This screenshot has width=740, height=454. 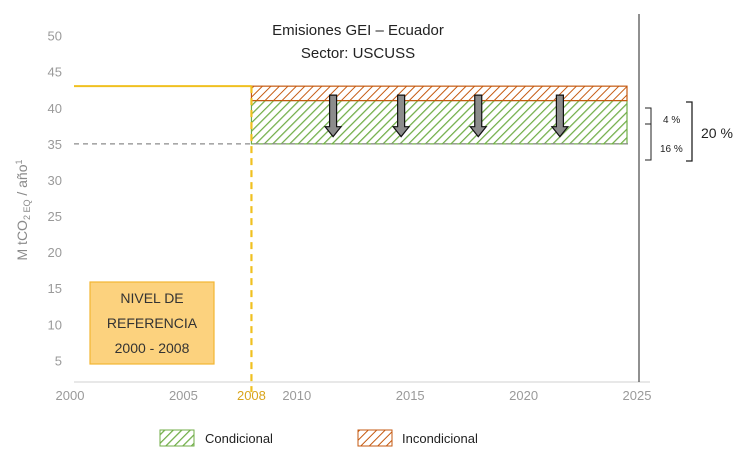 I want to click on legend-swatch-incondicional, so click(x=375, y=438).